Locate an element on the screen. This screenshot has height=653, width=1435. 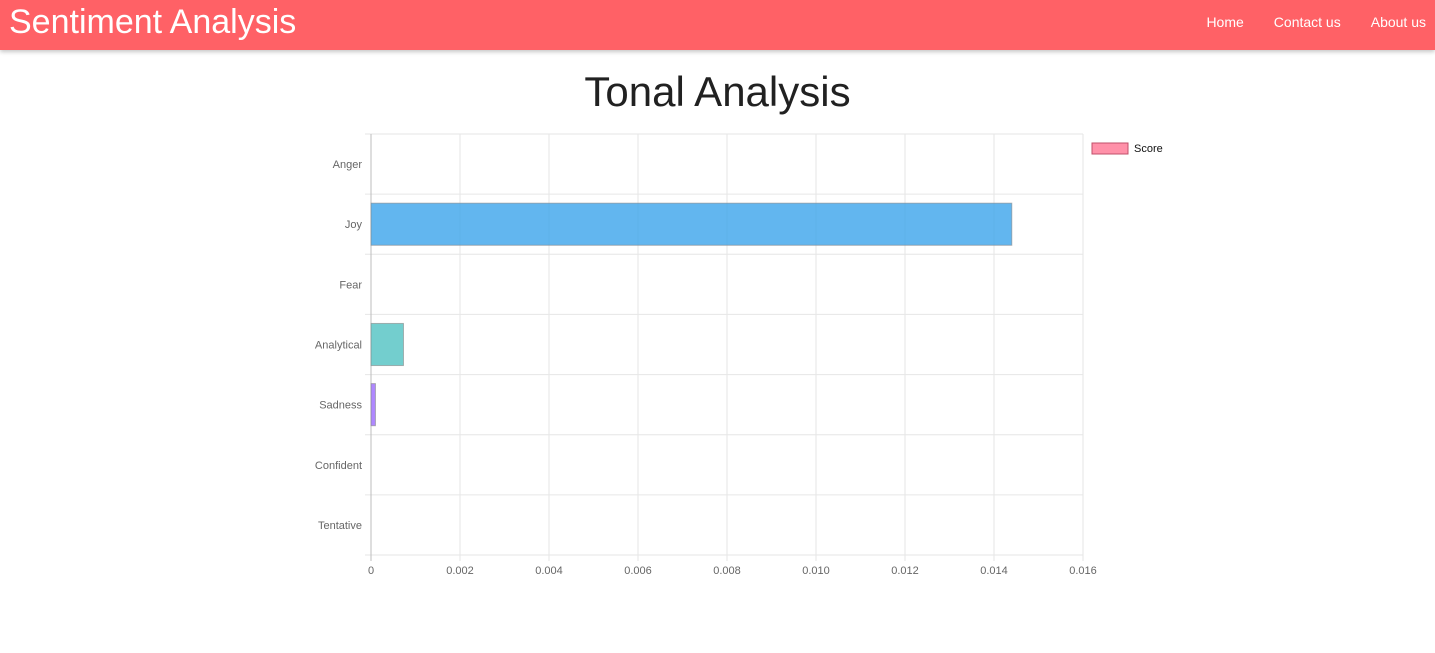
legend-swatch is located at coordinates (1110, 148).